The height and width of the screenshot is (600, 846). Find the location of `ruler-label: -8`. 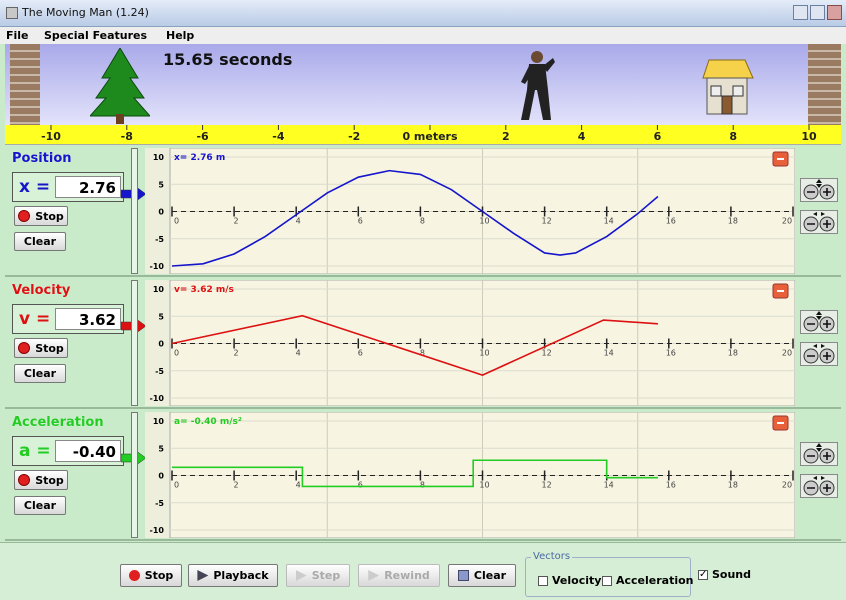

ruler-label: -8 is located at coordinates (127, 136).